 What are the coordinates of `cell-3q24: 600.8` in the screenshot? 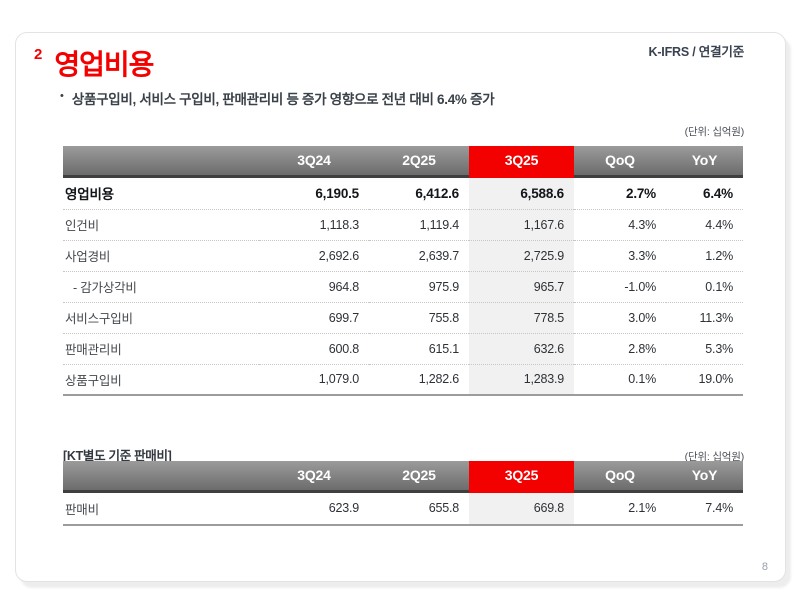 It's located at (314, 348).